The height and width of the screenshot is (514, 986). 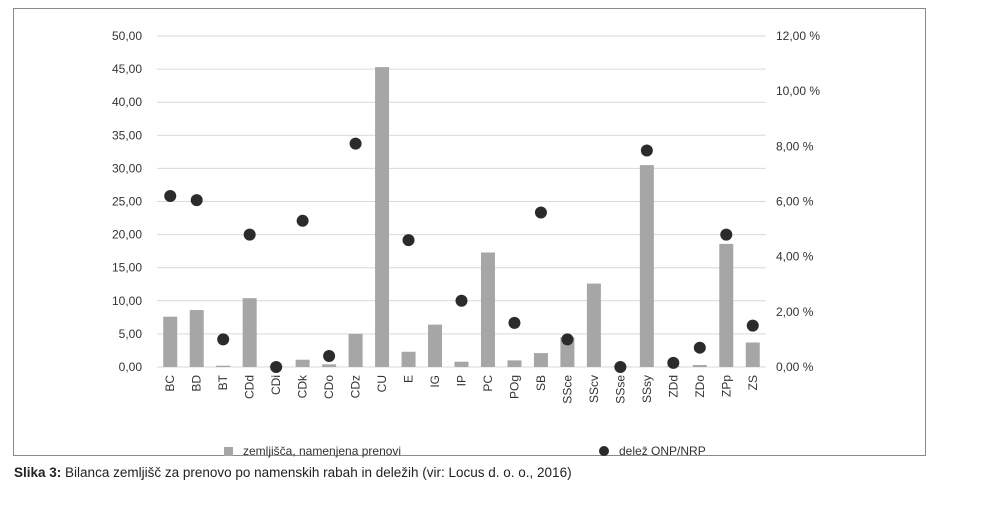 I want to click on category-label: PC, so click(x=488, y=383).